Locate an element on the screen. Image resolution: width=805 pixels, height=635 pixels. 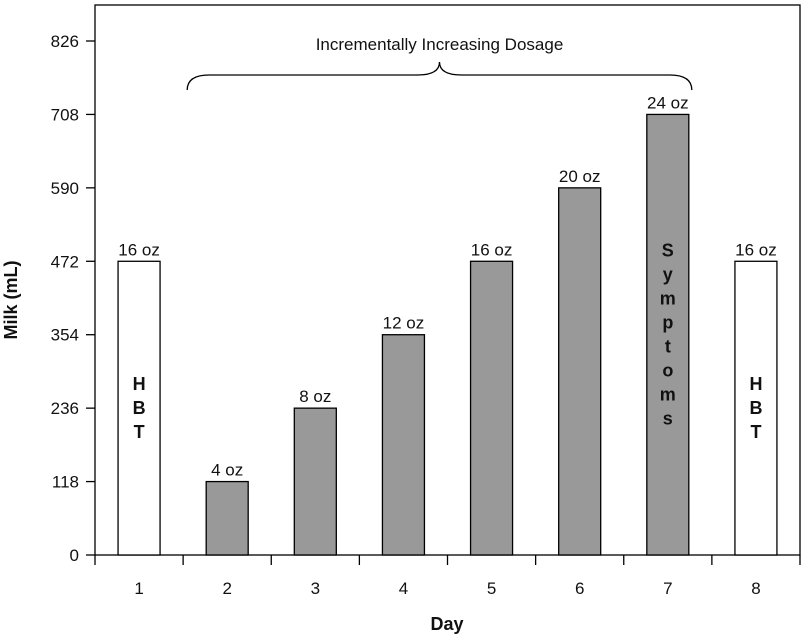
y-tick-label: 590 is located at coordinates (65, 188).